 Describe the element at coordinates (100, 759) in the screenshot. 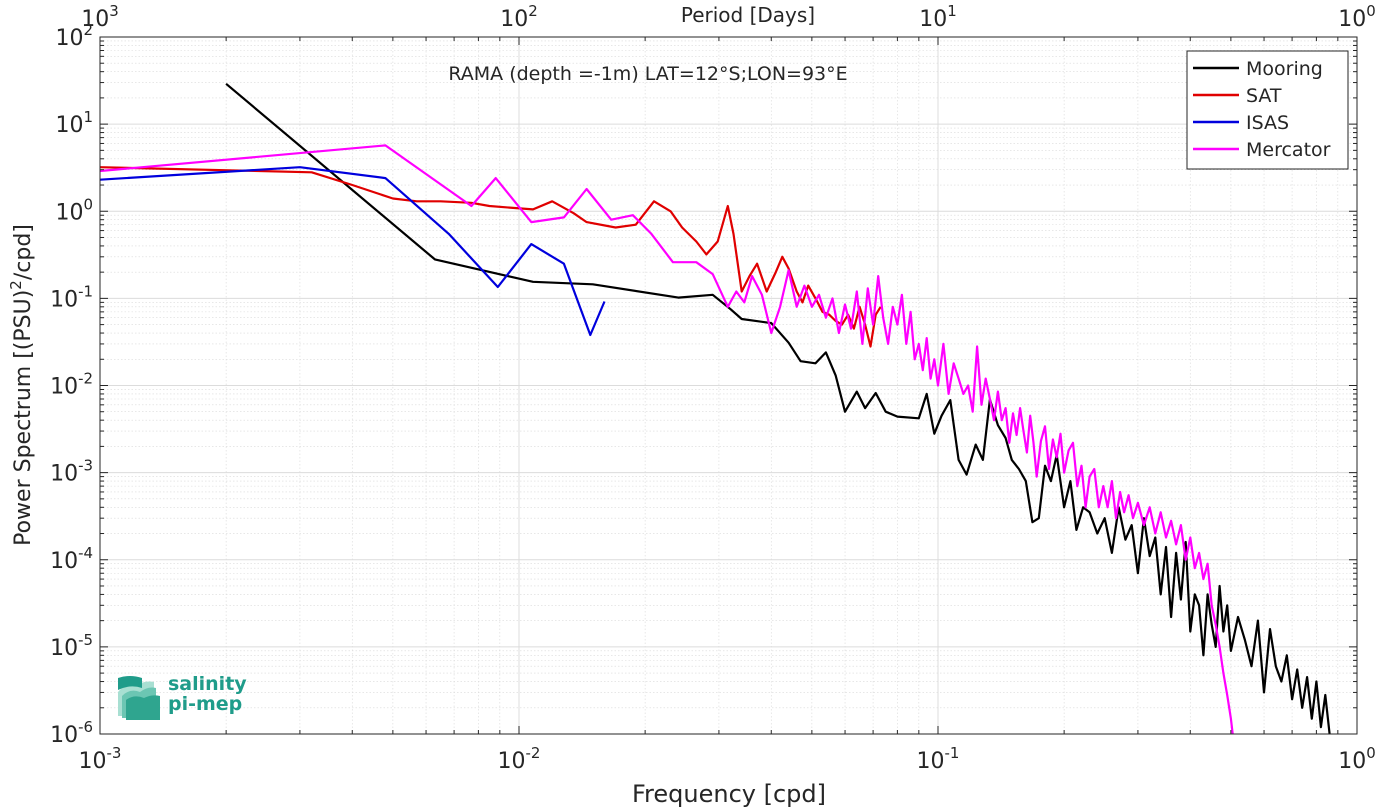

I see `x-tick-label: 10⁻³` at that location.